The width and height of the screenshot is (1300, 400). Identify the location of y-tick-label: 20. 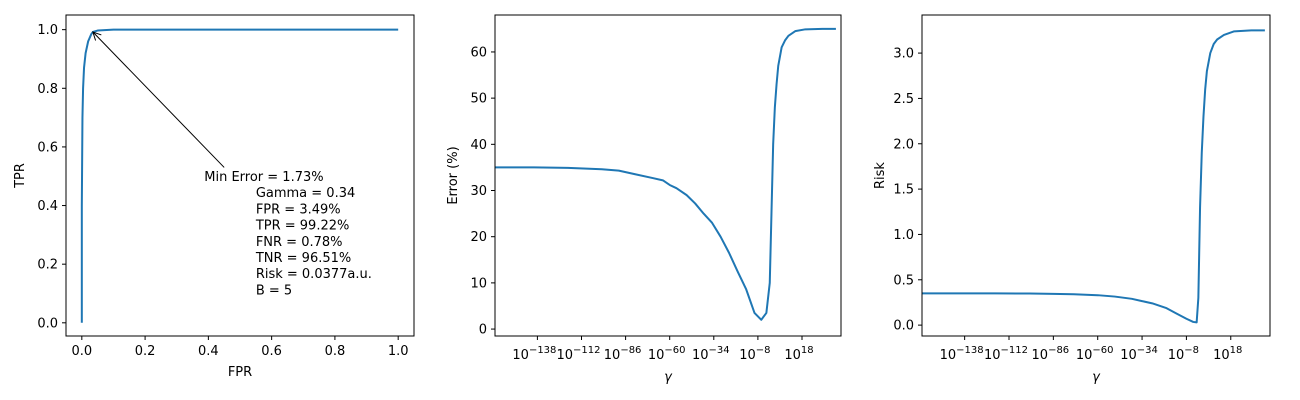
(478, 237).